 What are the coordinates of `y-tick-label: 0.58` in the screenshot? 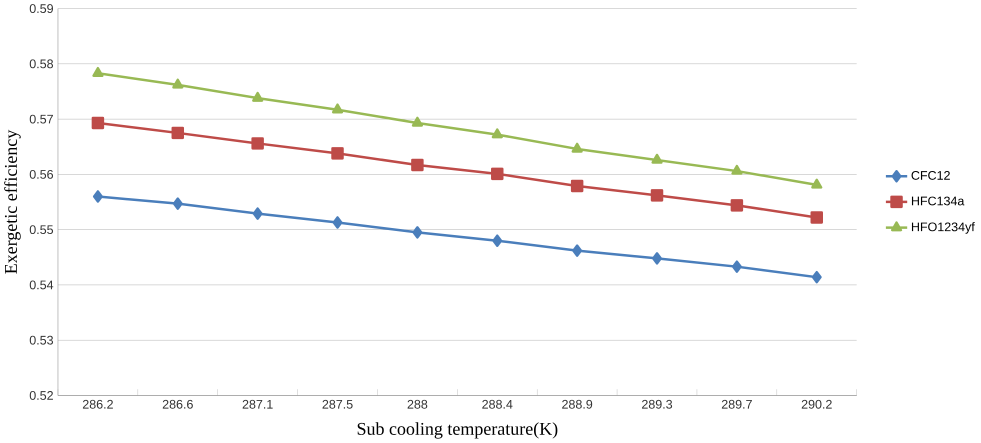 It's located at (42, 64).